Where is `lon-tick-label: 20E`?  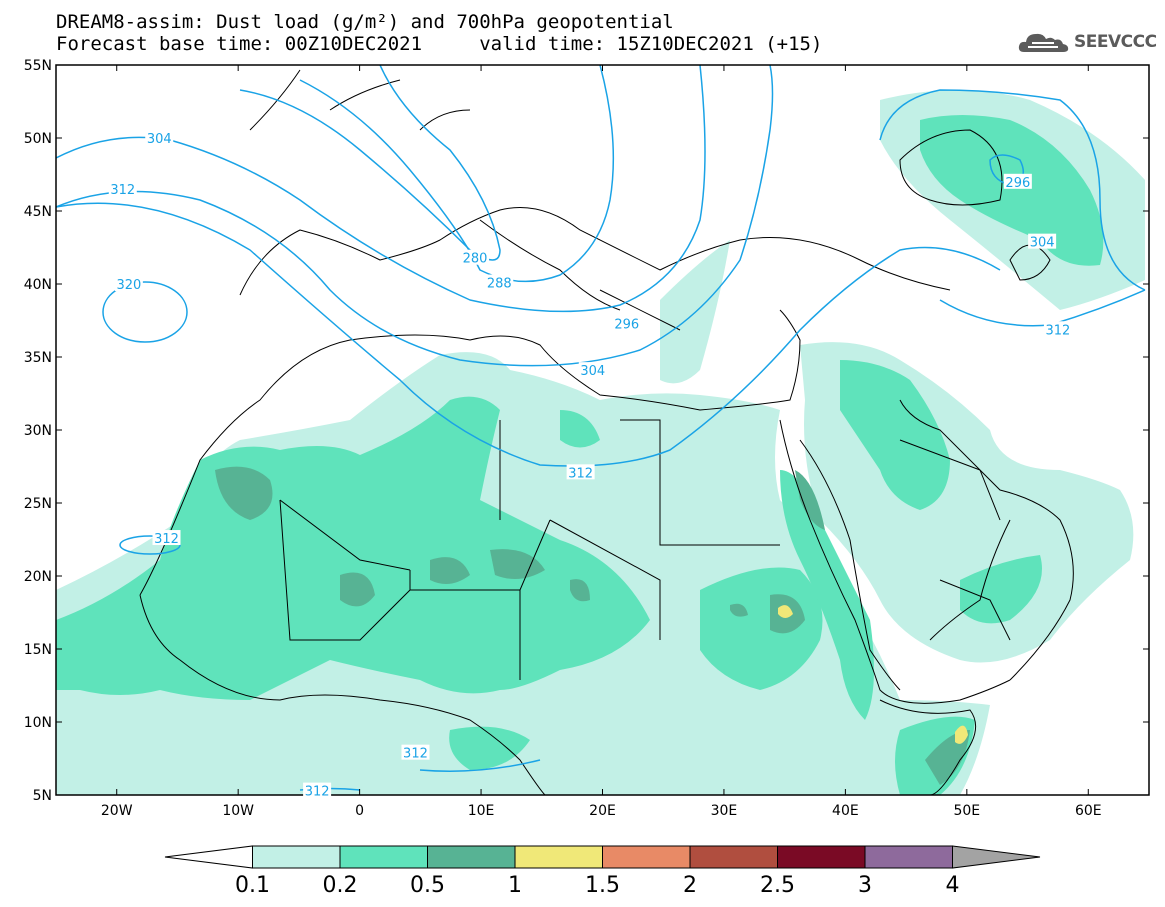 lon-tick-label: 20E is located at coordinates (602, 811).